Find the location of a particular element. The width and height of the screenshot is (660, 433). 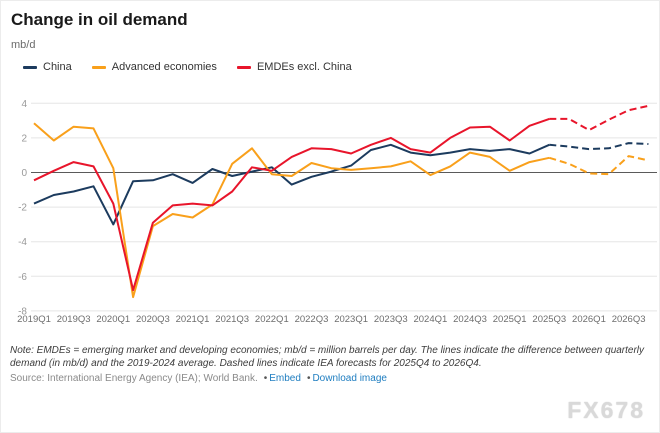

fx678-watermark: FX678 is located at coordinates (606, 410).